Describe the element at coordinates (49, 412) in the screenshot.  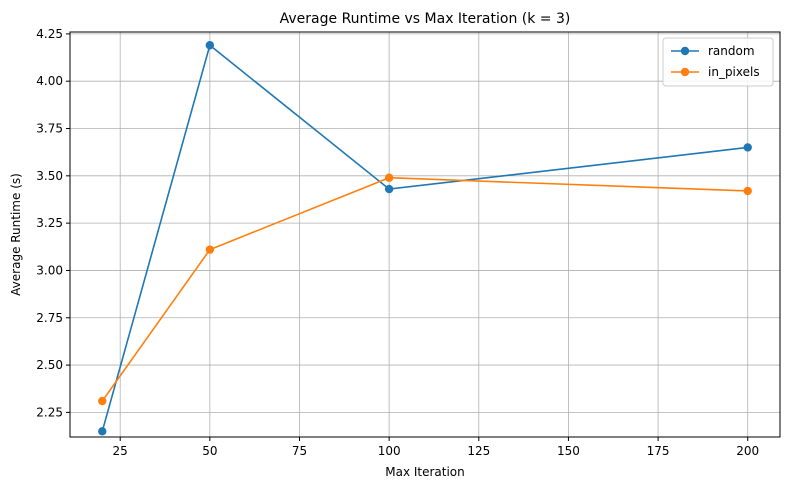
I see `y-tick-label: 2.25` at that location.